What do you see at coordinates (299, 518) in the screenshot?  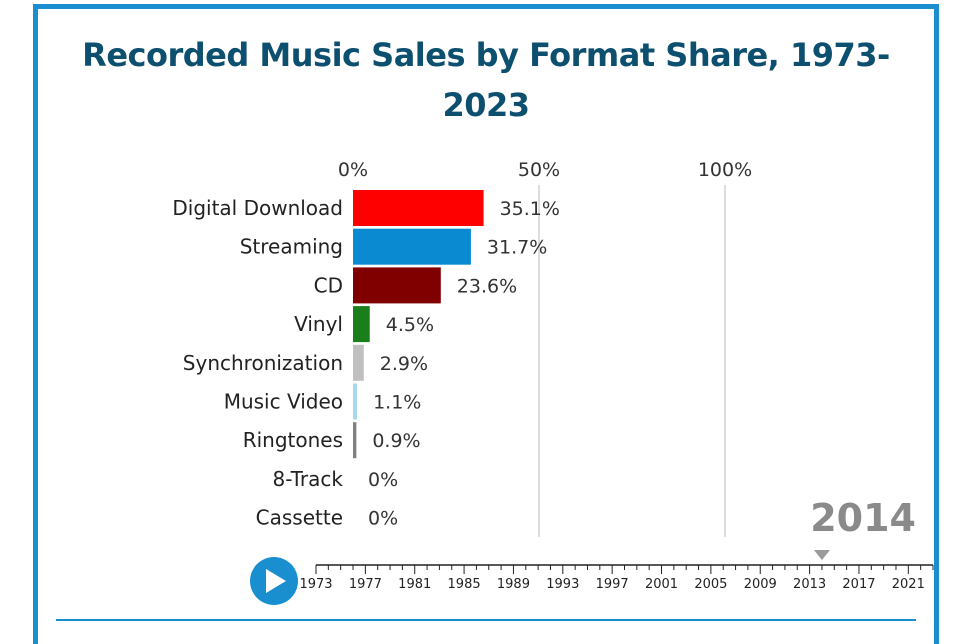 I see `category-label: Cassette` at bounding box center [299, 518].